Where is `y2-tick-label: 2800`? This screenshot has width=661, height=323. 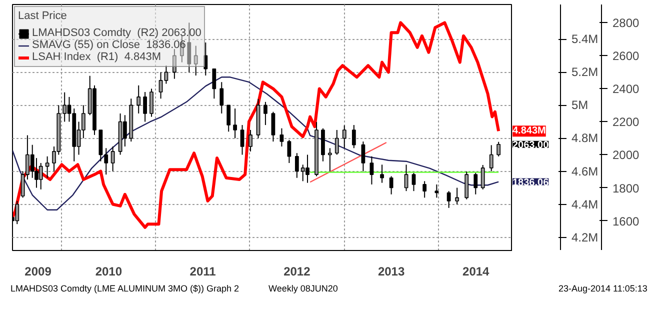 y2-tick-label: 2800 is located at coordinates (626, 23).